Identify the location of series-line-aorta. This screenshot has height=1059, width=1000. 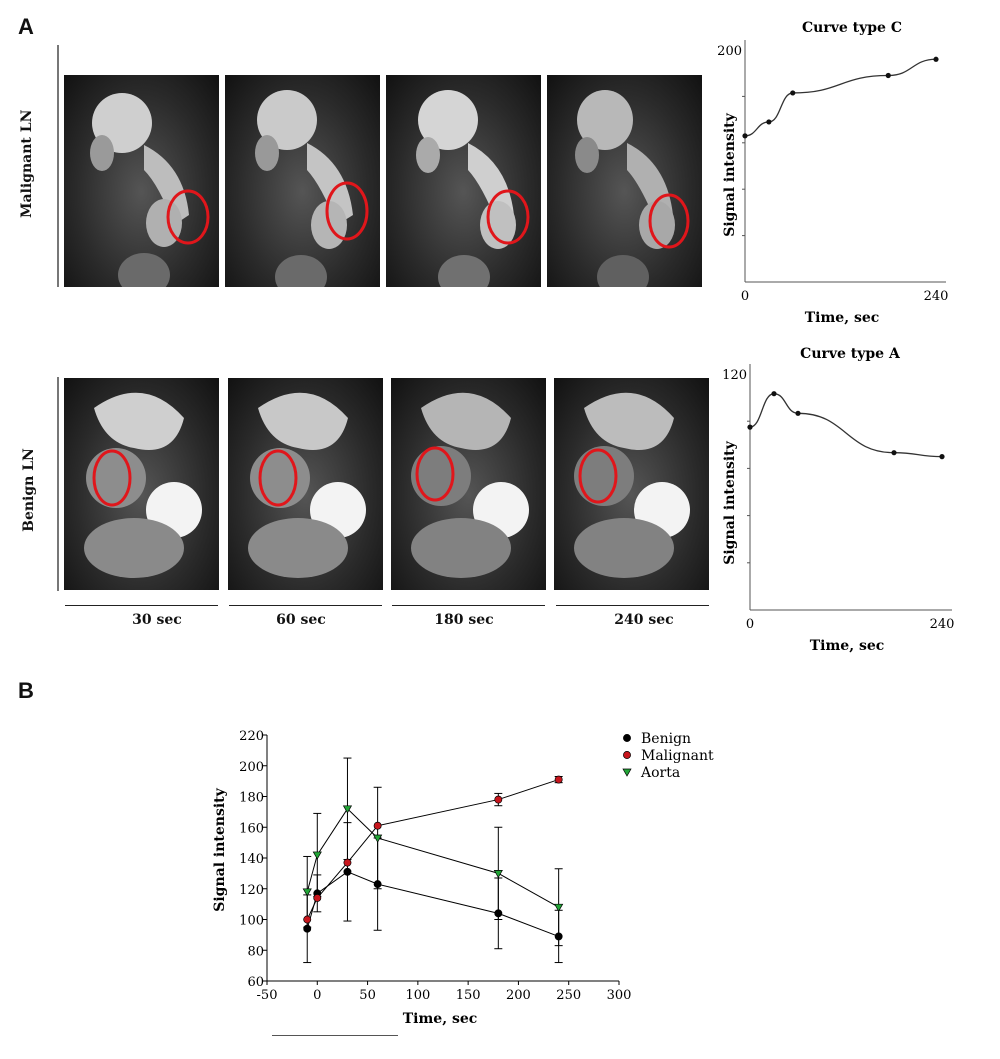
(432, 858).